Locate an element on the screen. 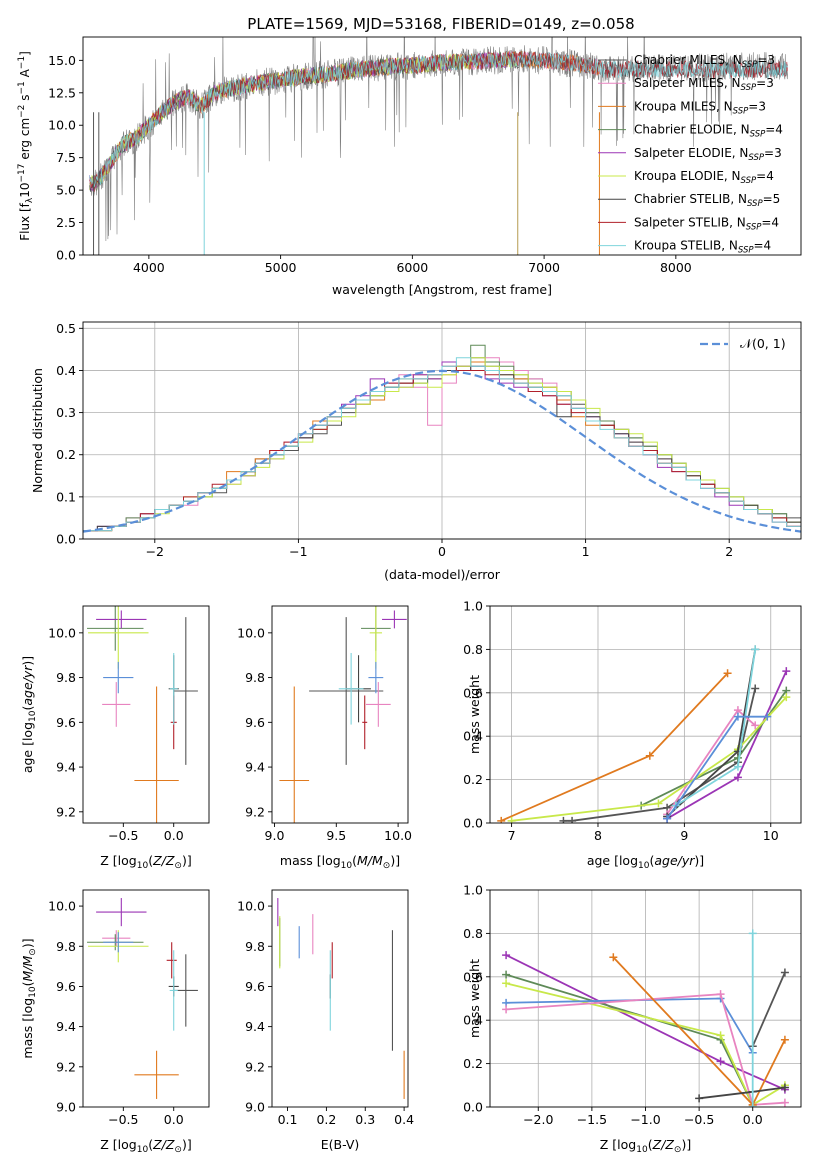  label-part: Salpeter MILES, N is located at coordinates (687, 83).